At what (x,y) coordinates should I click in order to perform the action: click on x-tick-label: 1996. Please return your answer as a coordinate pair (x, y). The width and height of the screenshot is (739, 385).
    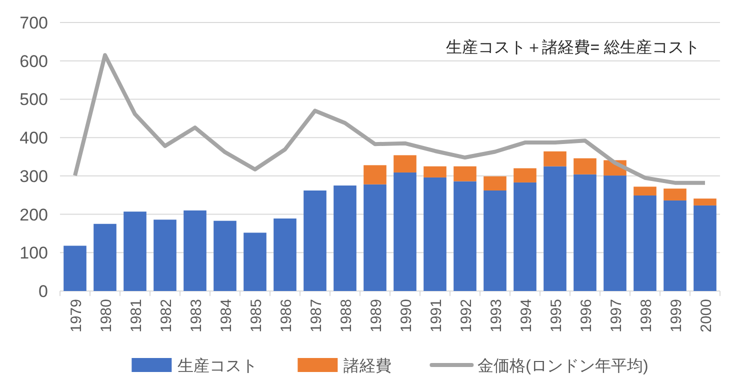
    Looking at the image, I should click on (586, 315).